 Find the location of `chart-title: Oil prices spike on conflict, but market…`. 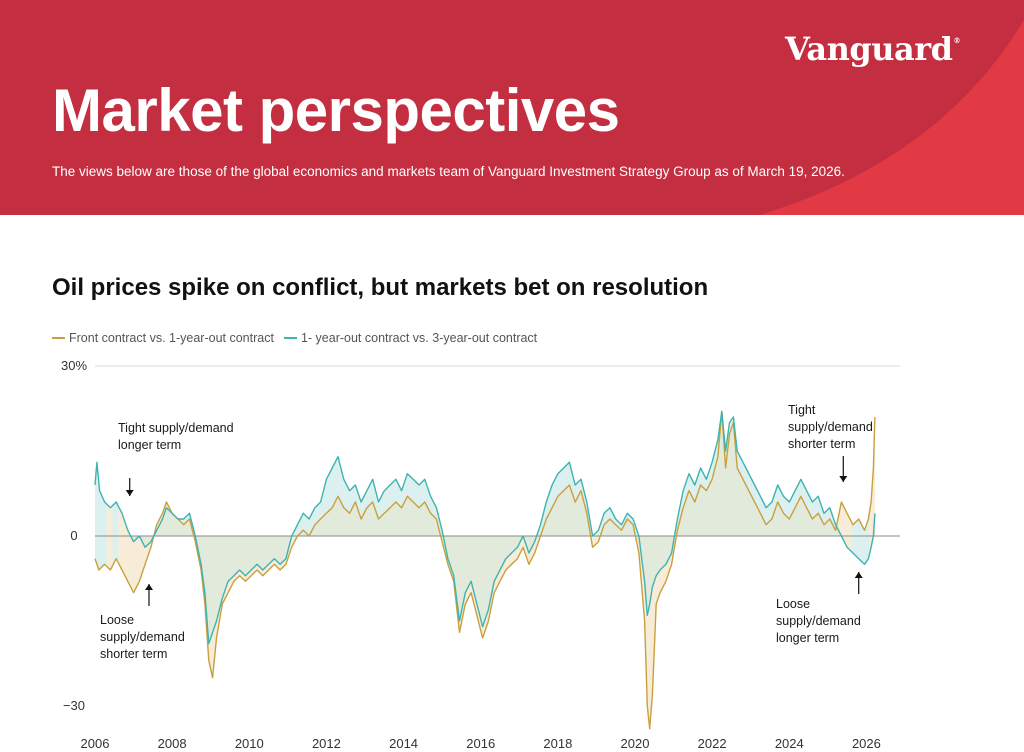

chart-title: Oil prices spike on conflict, but market… is located at coordinates (380, 287).